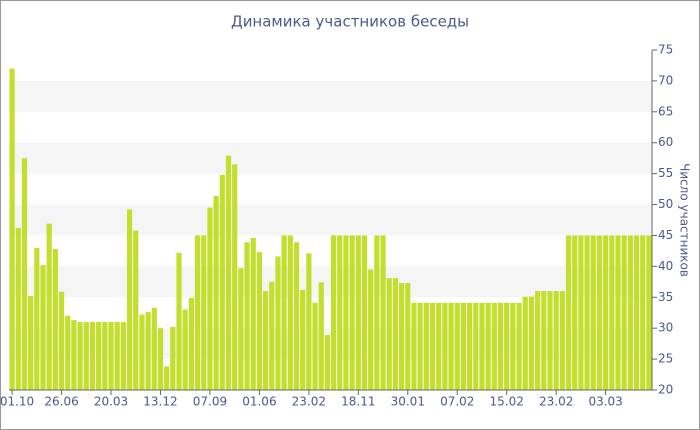 The height and width of the screenshot is (430, 700). Describe the element at coordinates (665, 142) in the screenshot. I see `y-tick-label: 60` at that location.